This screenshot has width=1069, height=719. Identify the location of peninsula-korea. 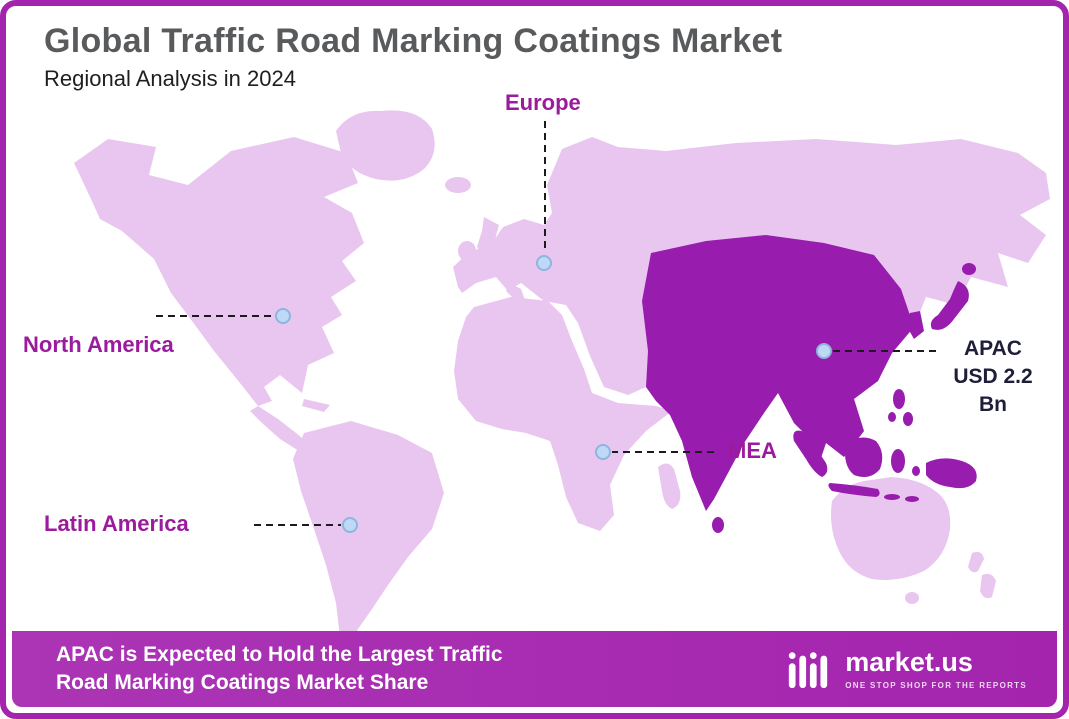
(915, 325).